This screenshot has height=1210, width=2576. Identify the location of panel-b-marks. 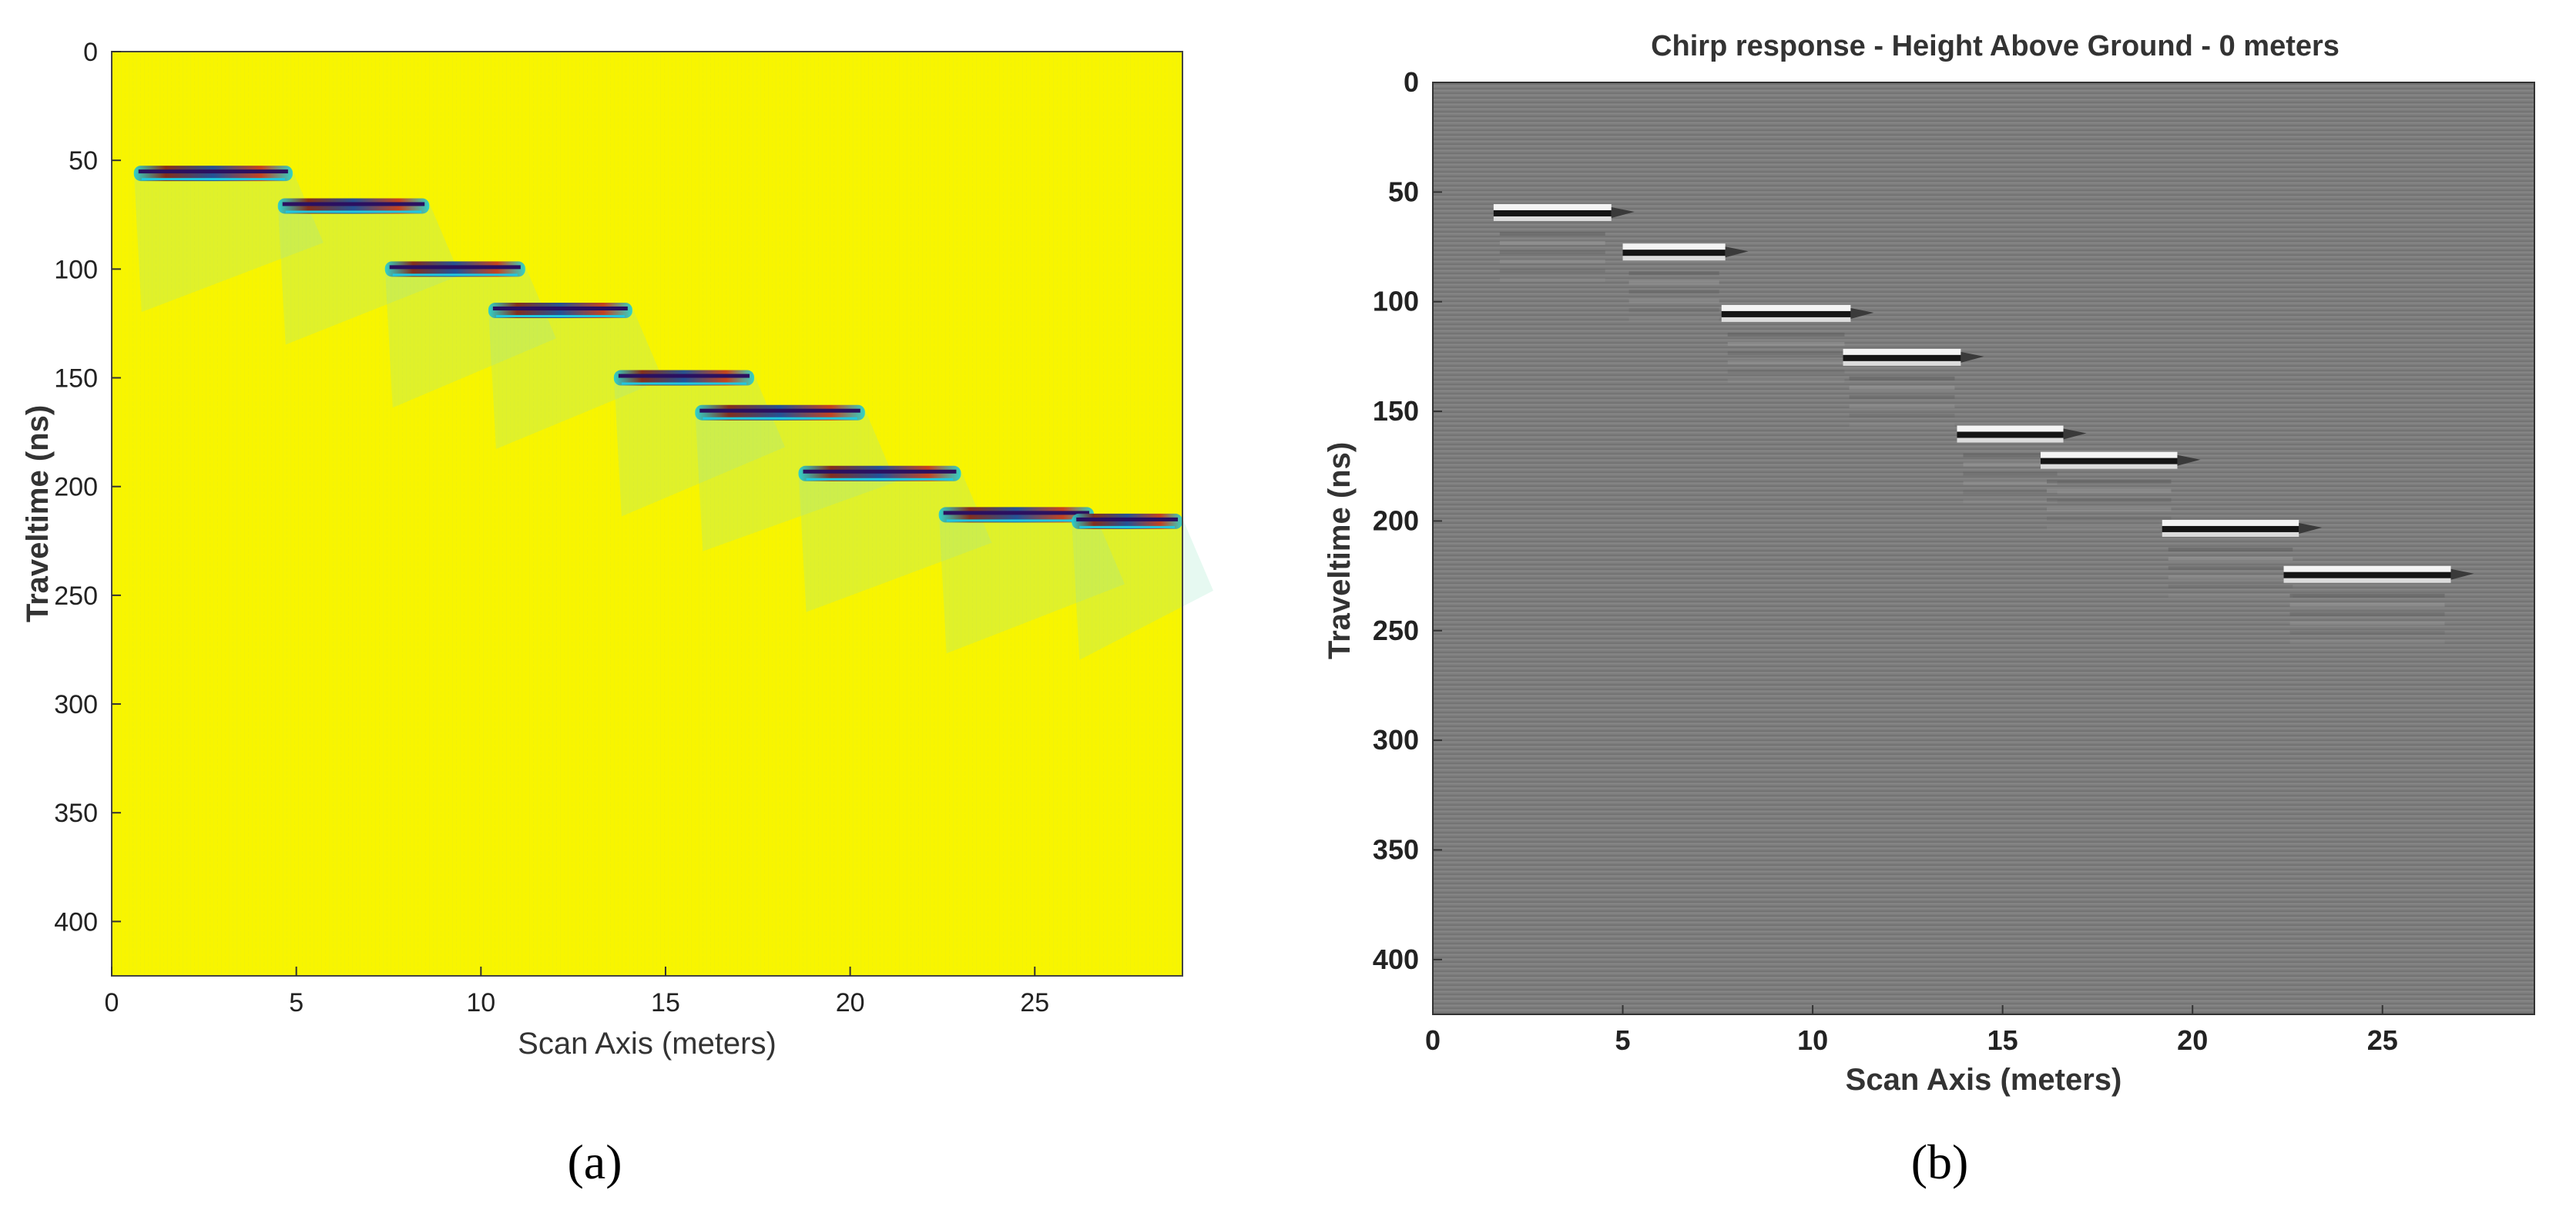
(1983, 423).